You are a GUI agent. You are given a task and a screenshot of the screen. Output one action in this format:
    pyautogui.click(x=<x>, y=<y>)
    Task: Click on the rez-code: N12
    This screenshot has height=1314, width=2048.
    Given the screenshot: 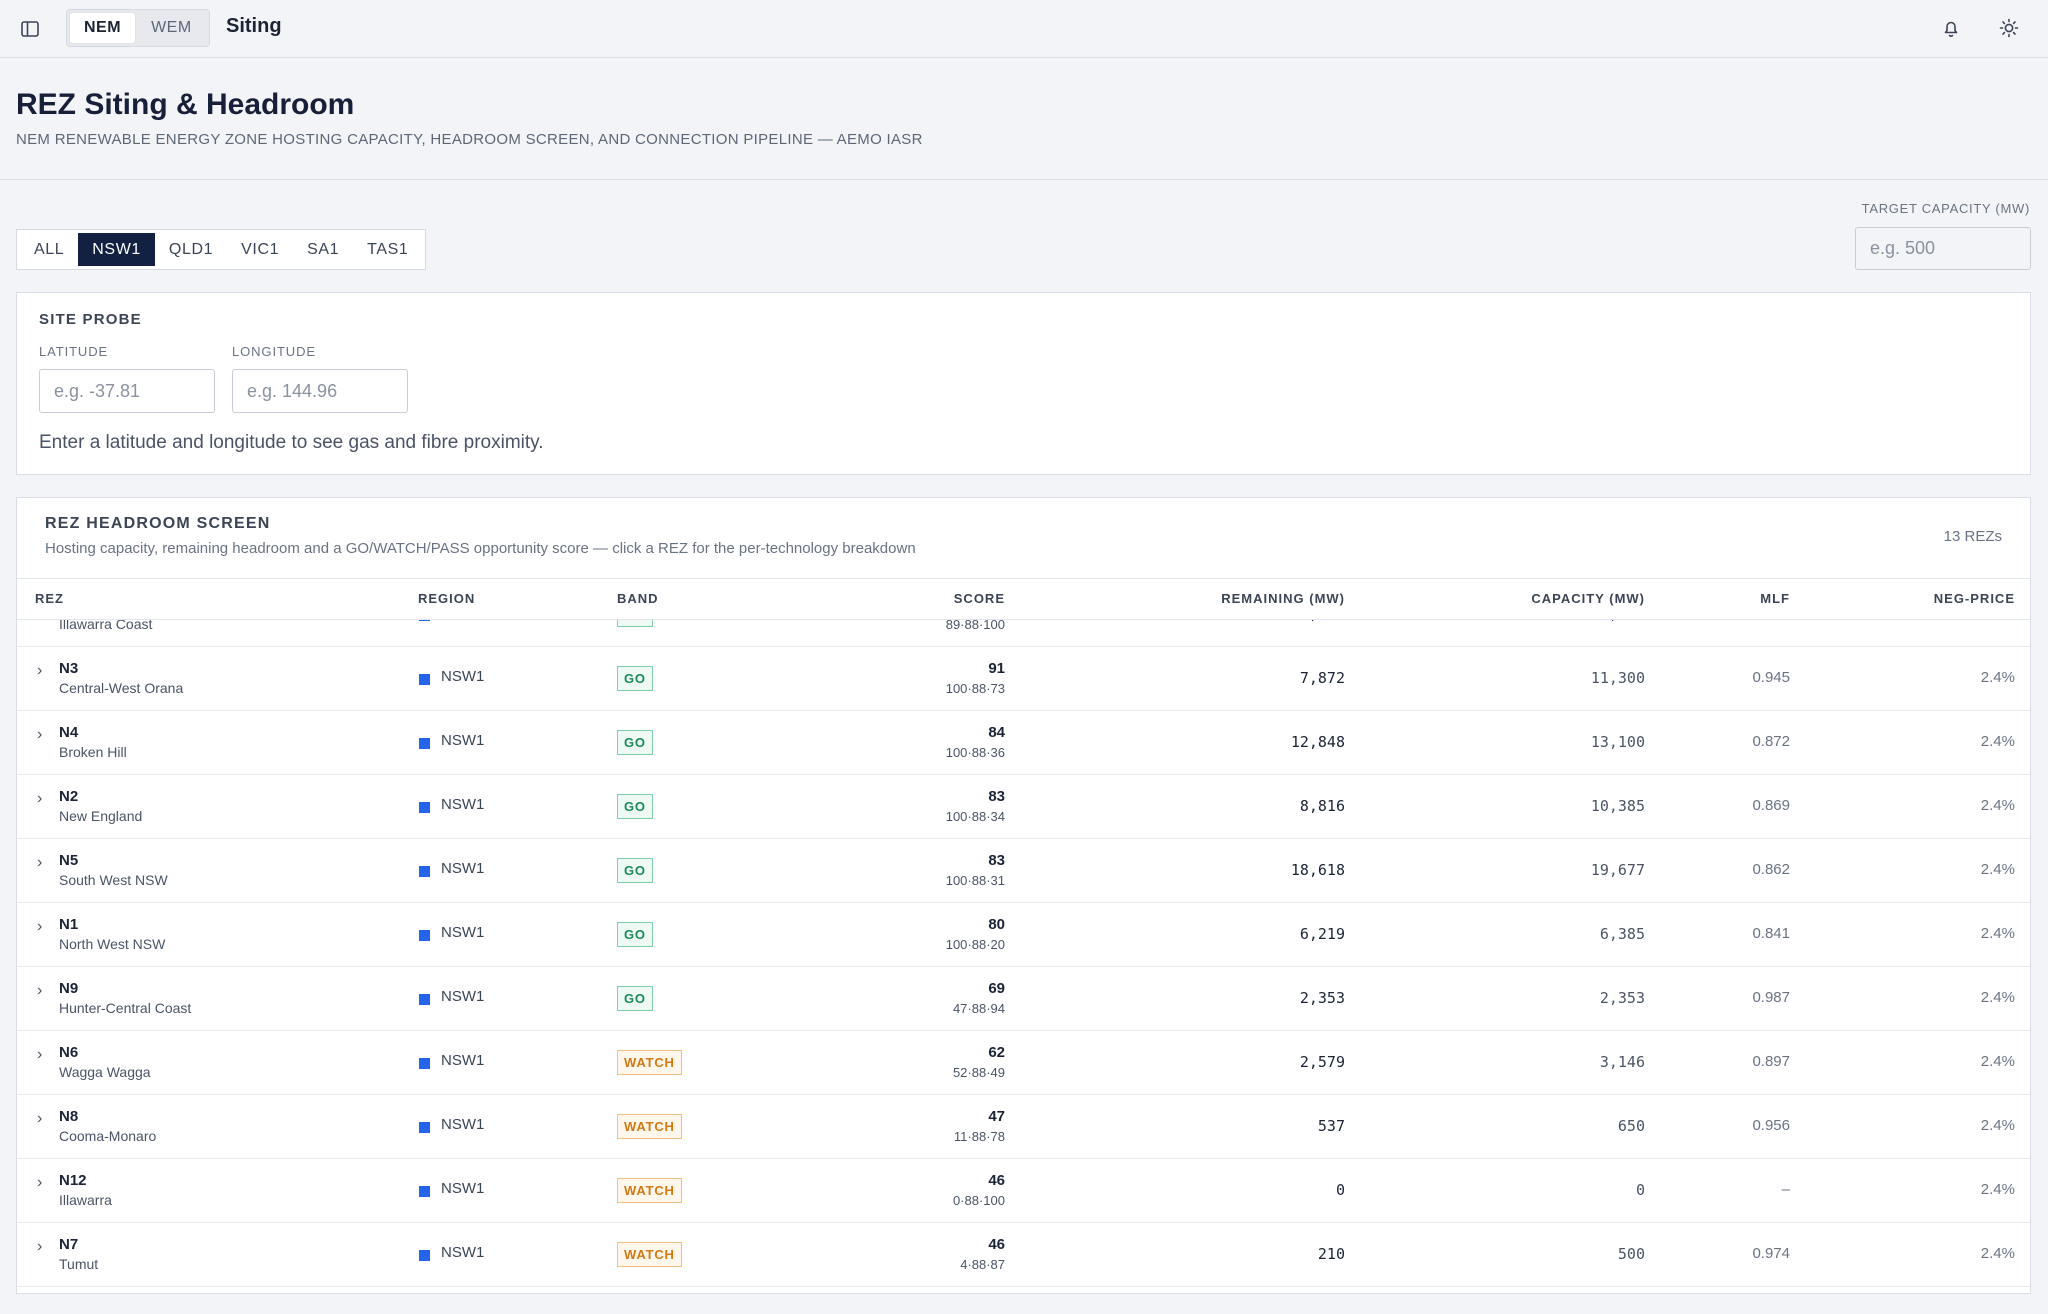 What is the action you would take?
    pyautogui.click(x=73, y=1180)
    